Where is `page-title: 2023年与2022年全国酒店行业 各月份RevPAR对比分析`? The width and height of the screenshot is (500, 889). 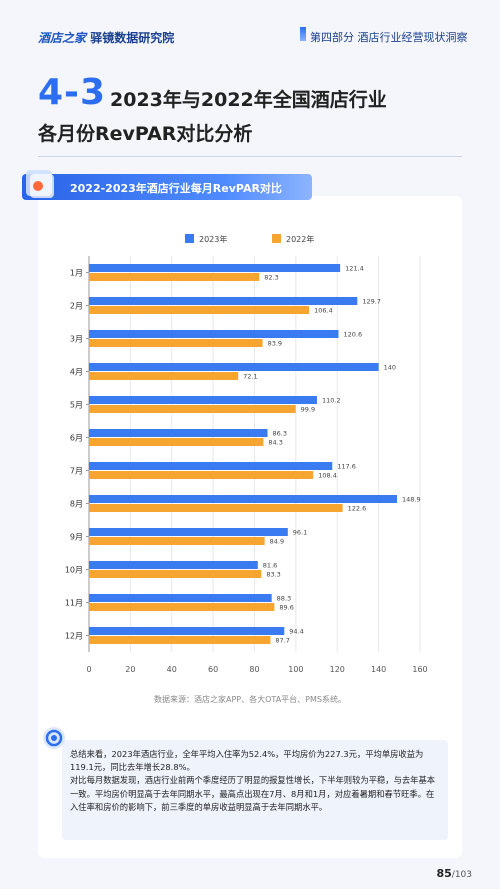
page-title: 2023年与2022年全国酒店行业 各月份RevPAR对比分析 is located at coordinates (254, 114).